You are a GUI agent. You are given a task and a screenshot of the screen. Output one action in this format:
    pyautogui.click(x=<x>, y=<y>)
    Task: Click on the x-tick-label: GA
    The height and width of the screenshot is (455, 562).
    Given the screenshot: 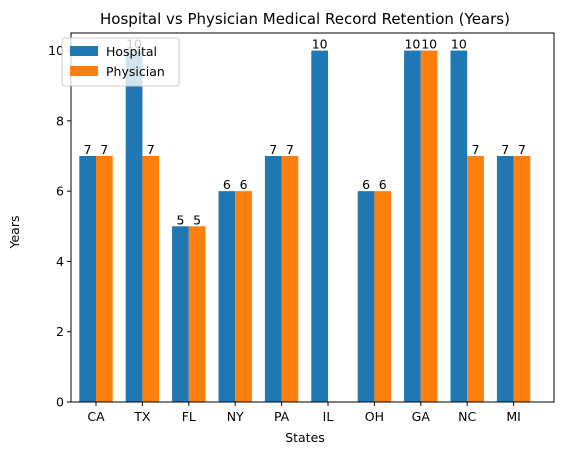 What is the action you would take?
    pyautogui.click(x=421, y=416)
    